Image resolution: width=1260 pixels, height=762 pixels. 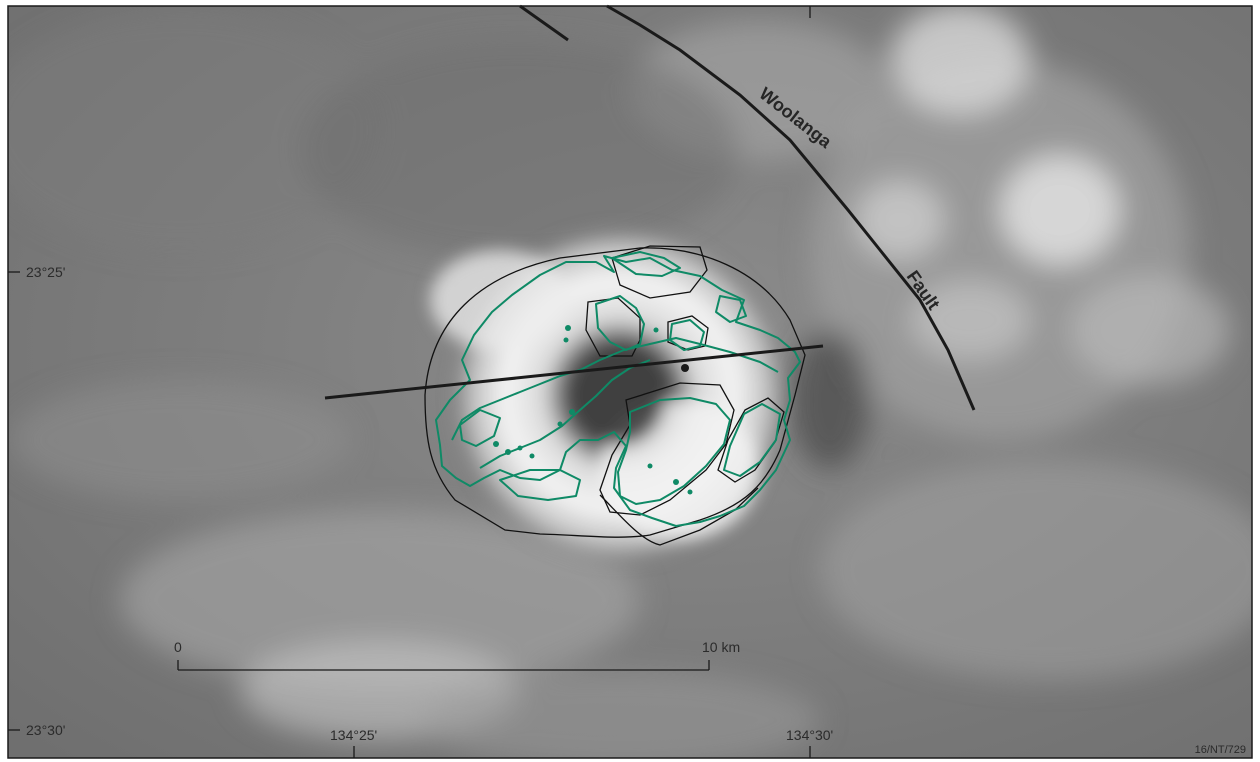 I want to click on intrusion-outer-boundary, so click(x=615, y=392).